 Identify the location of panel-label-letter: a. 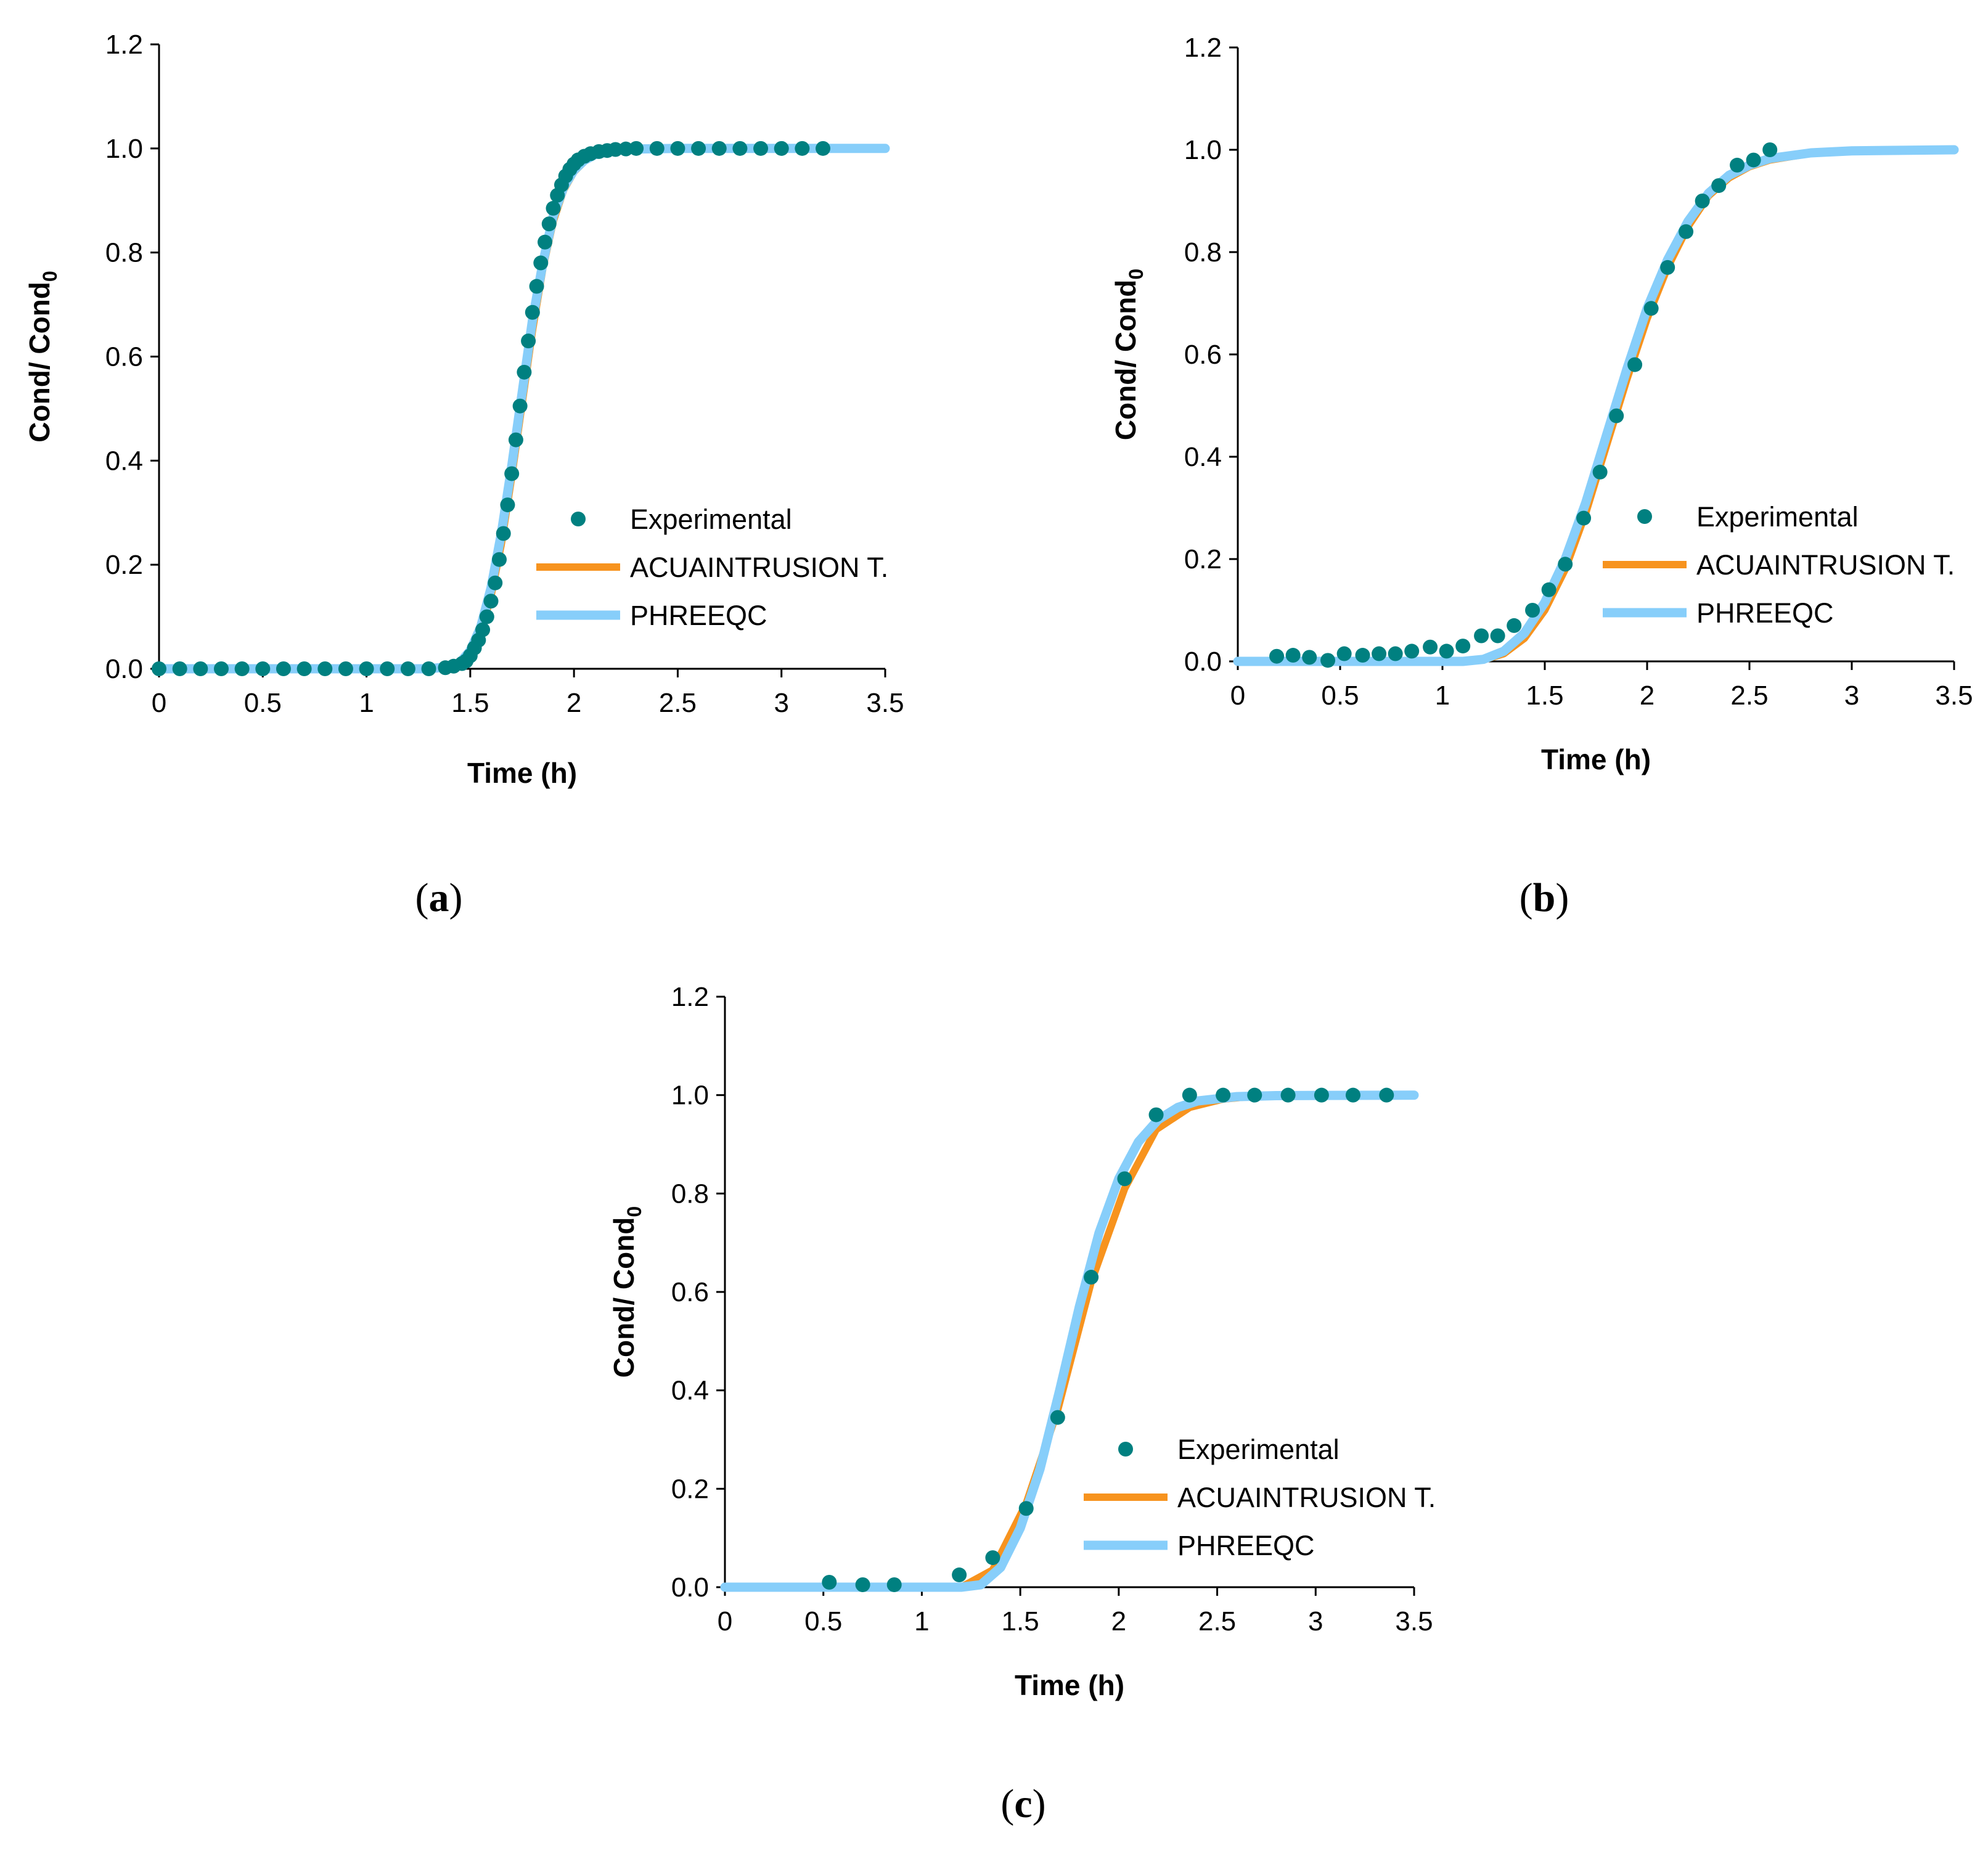
(439, 897).